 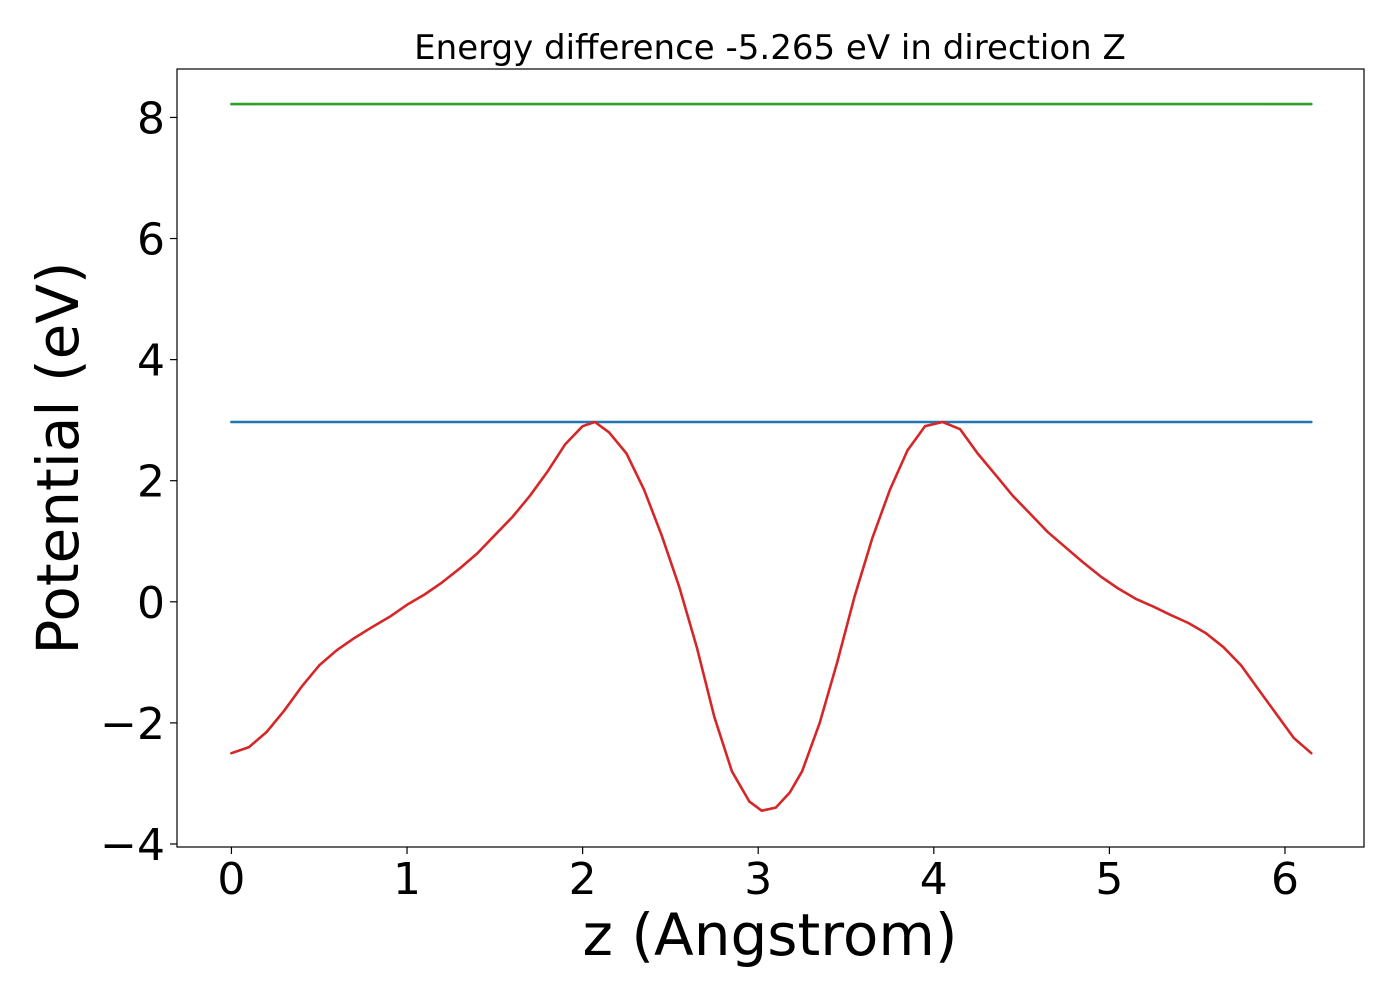 What do you see at coordinates (151, 240) in the screenshot?
I see `y-tick-label: 6` at bounding box center [151, 240].